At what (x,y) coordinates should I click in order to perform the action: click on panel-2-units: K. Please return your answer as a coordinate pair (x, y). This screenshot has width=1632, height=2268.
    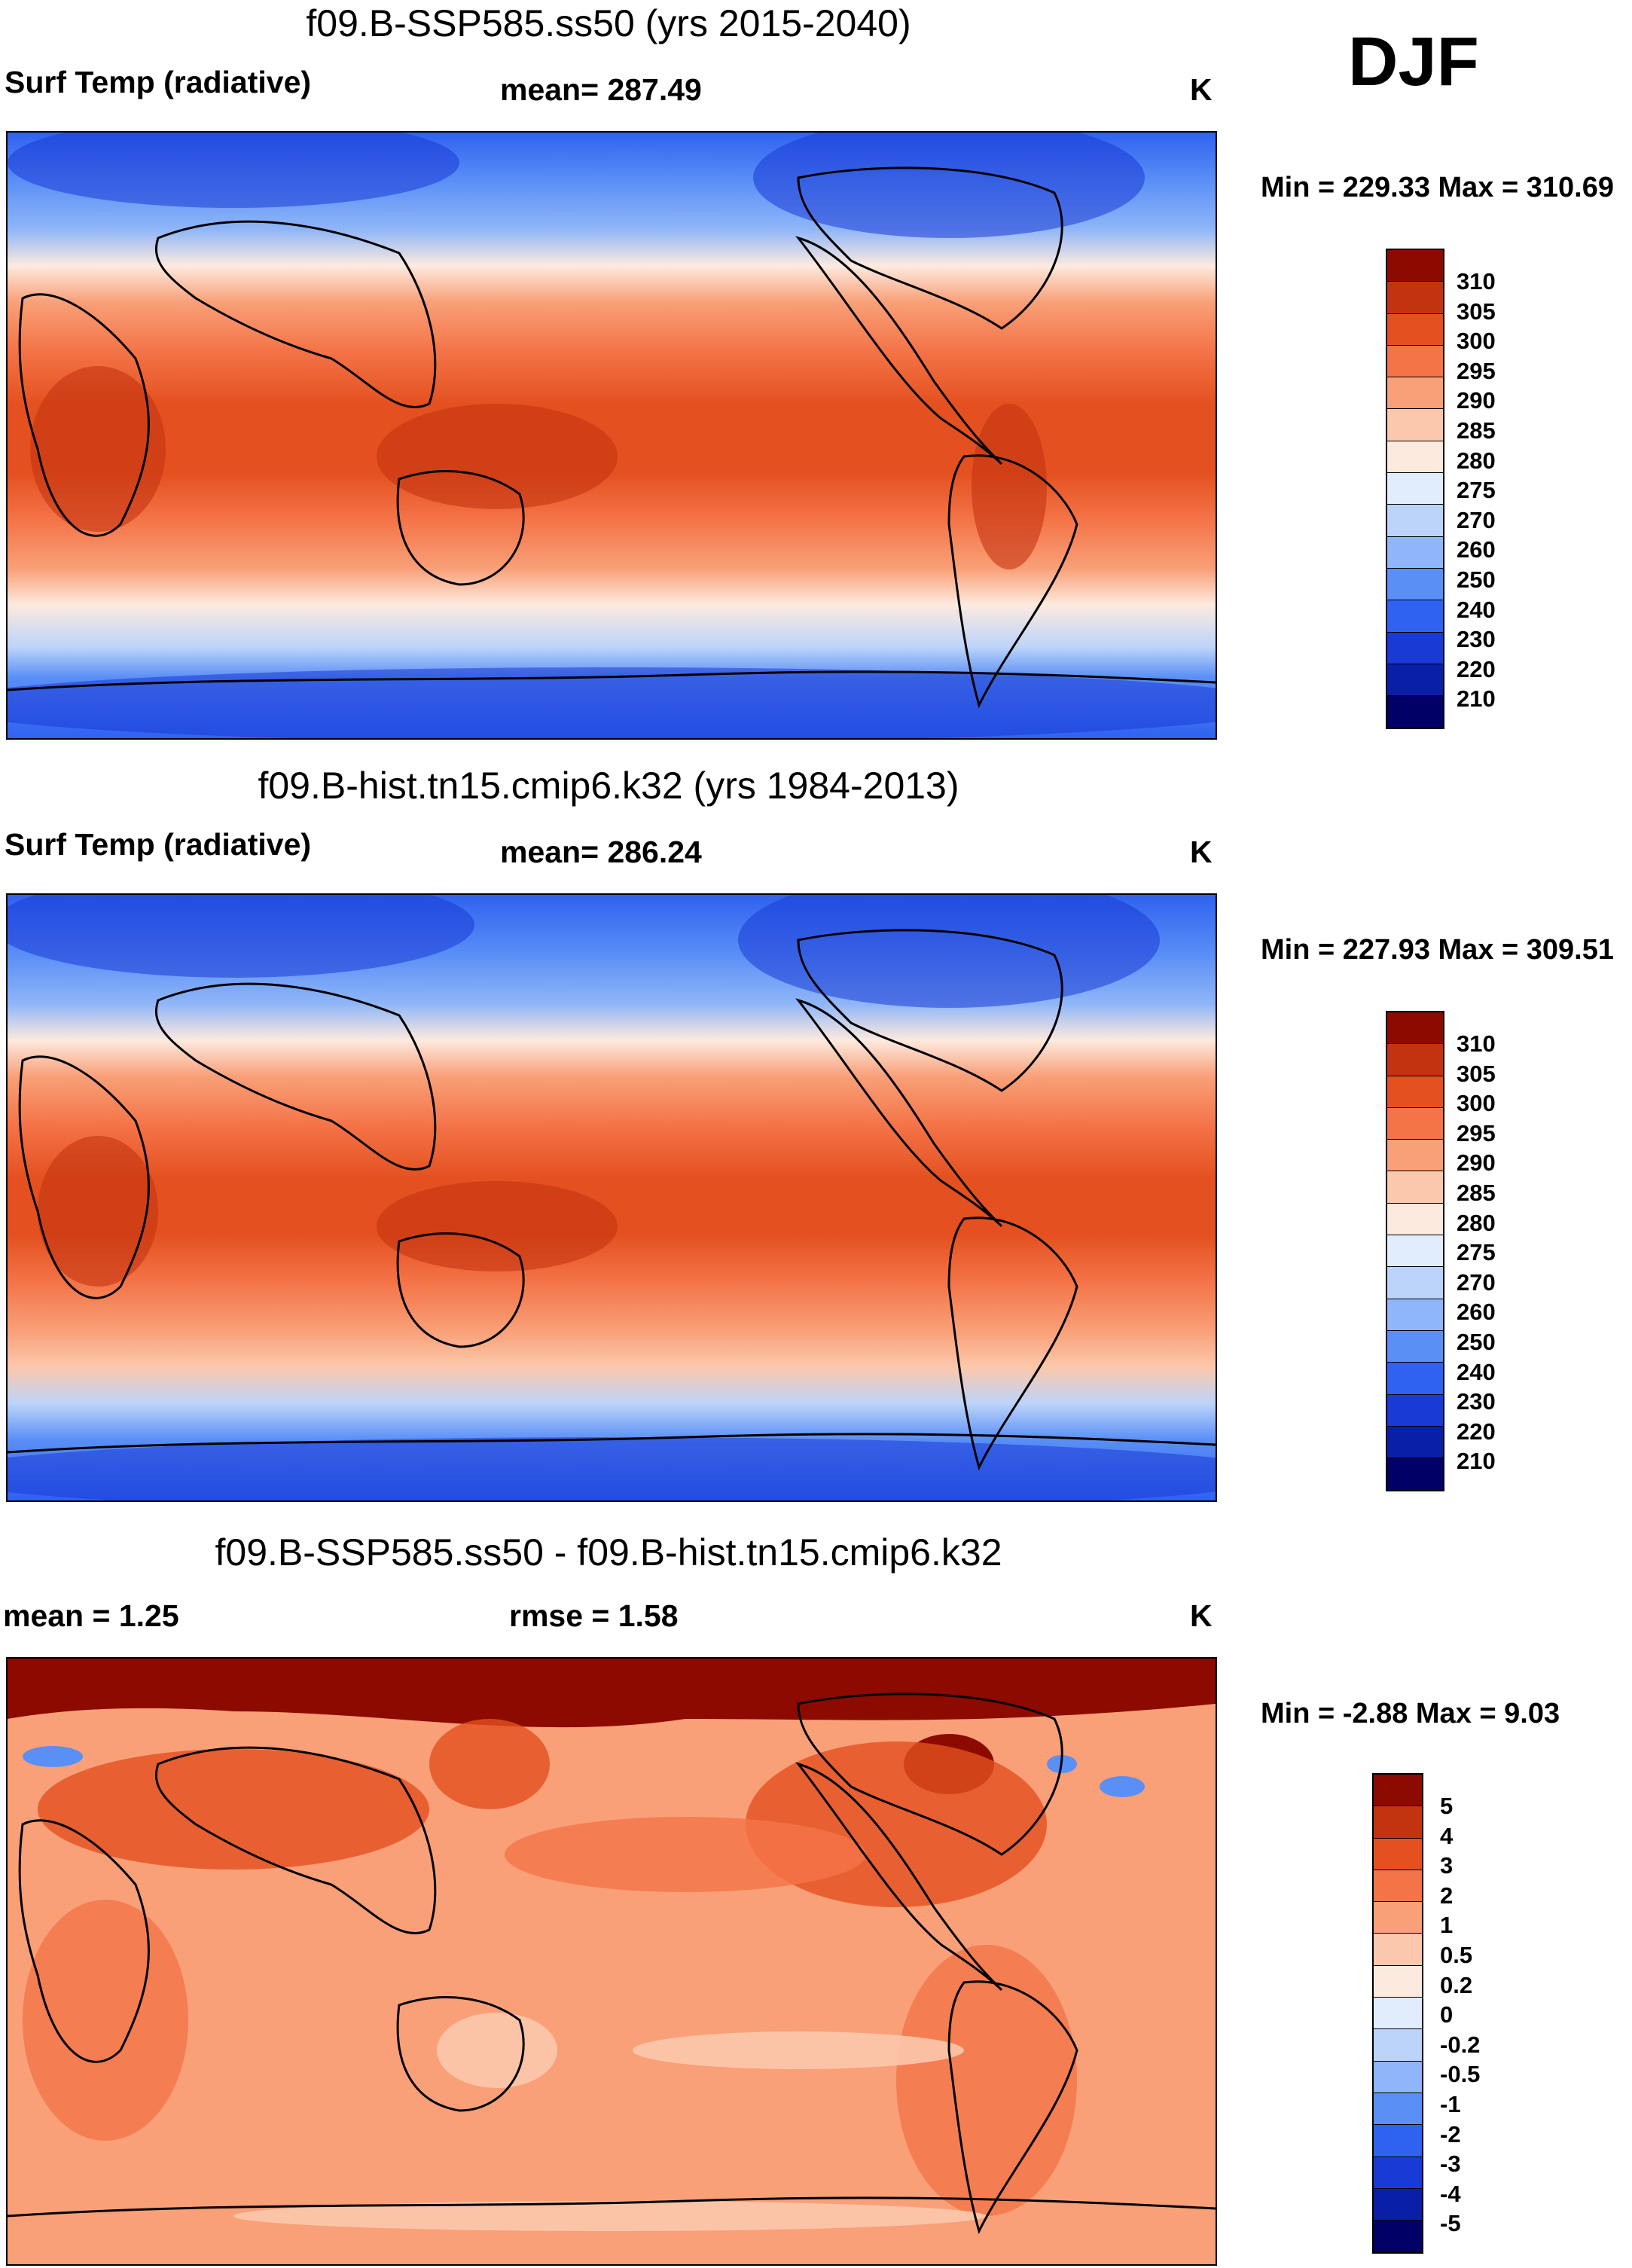
    Looking at the image, I should click on (1201, 852).